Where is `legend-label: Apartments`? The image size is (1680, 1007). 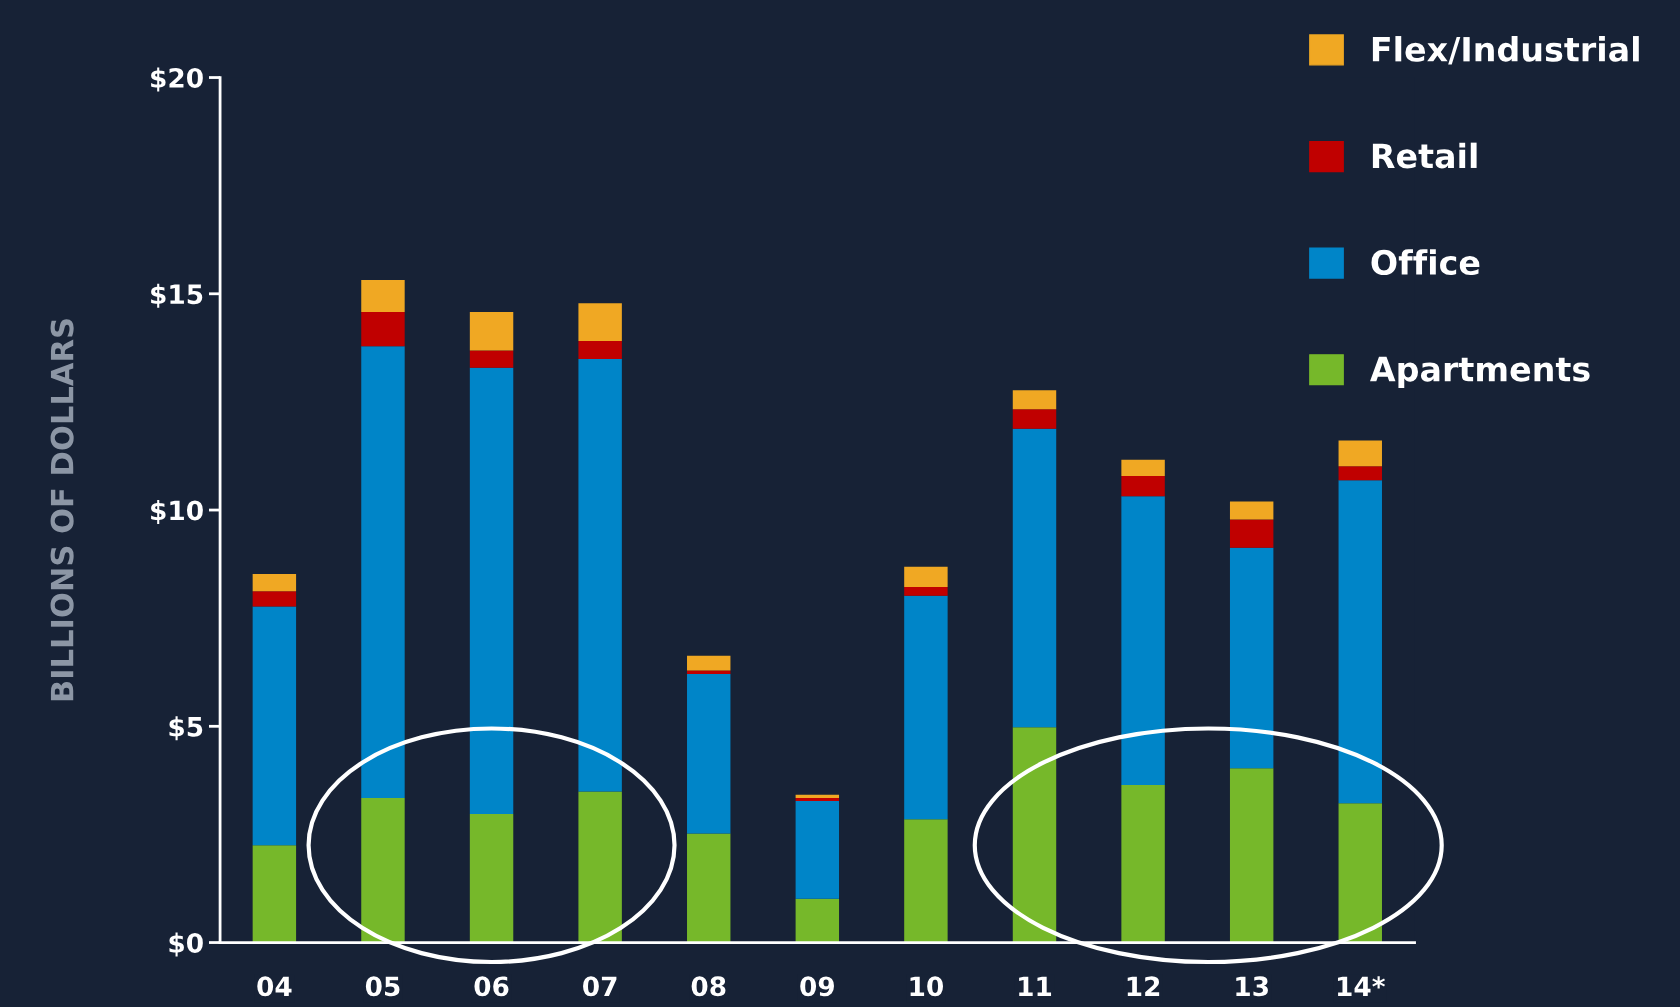 legend-label: Apartments is located at coordinates (1480, 372).